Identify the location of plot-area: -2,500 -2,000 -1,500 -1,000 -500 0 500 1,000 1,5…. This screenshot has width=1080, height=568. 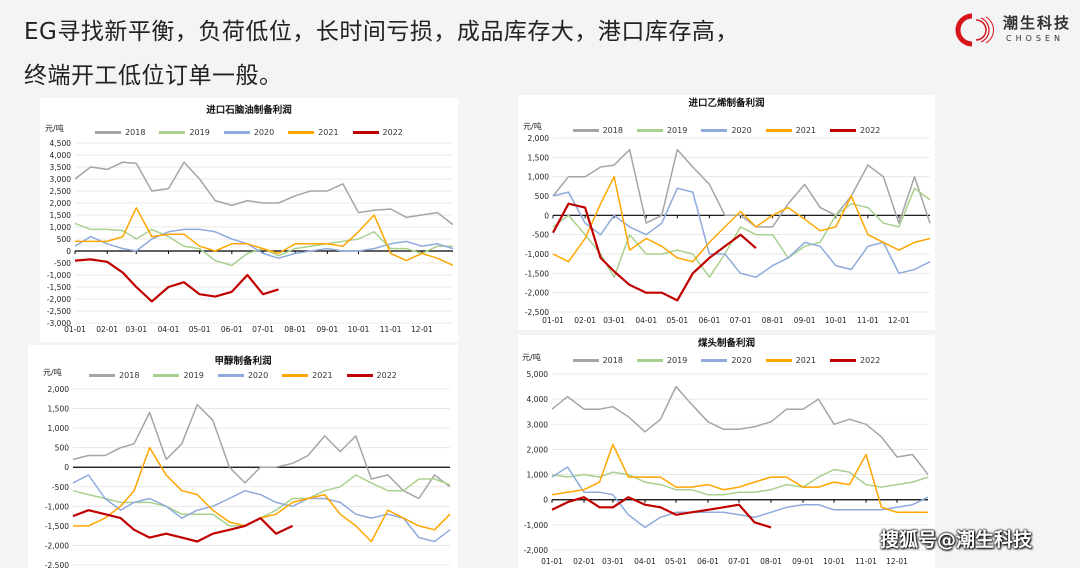
(728, 229).